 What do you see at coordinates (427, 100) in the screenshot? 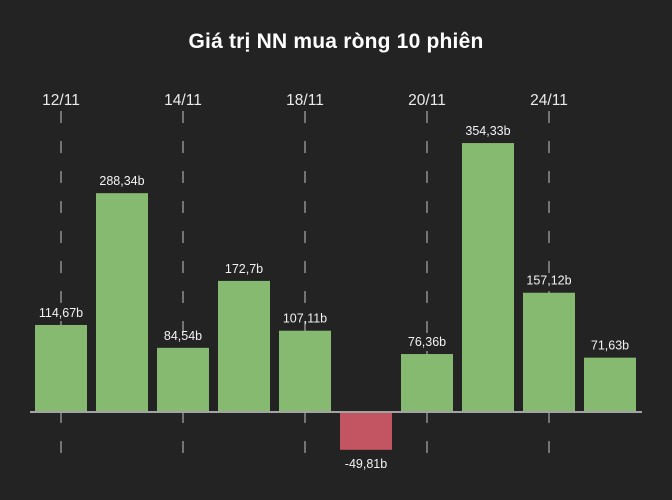
I see `date-tick-label: 20/11` at bounding box center [427, 100].